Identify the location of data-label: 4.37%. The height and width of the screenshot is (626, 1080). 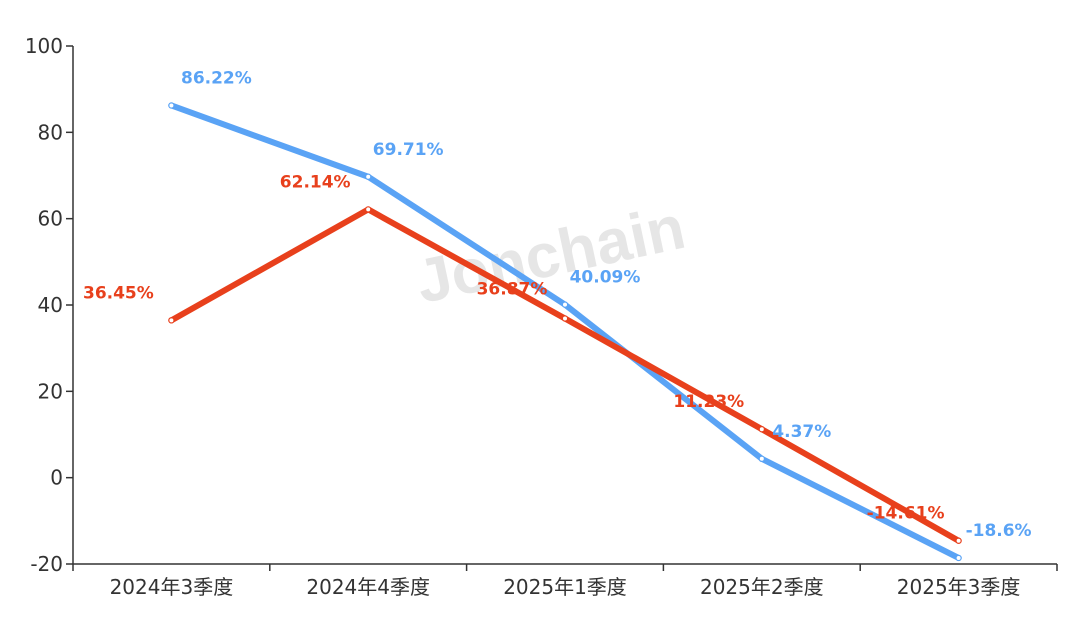
(801, 432).